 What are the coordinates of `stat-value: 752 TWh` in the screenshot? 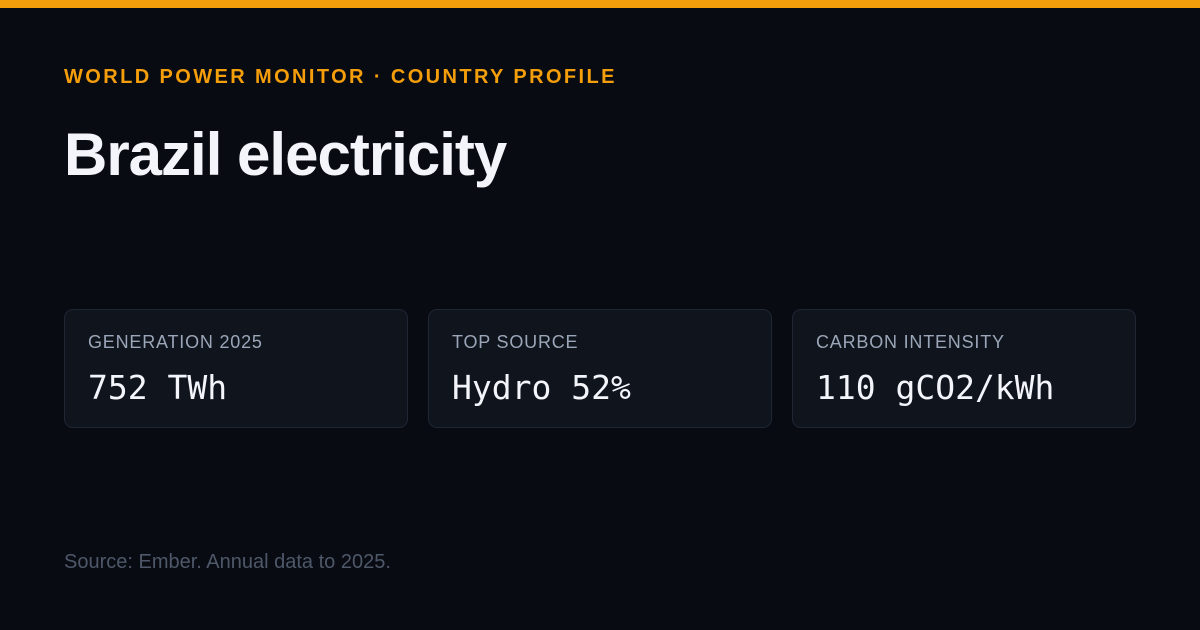 It's located at (158, 387).